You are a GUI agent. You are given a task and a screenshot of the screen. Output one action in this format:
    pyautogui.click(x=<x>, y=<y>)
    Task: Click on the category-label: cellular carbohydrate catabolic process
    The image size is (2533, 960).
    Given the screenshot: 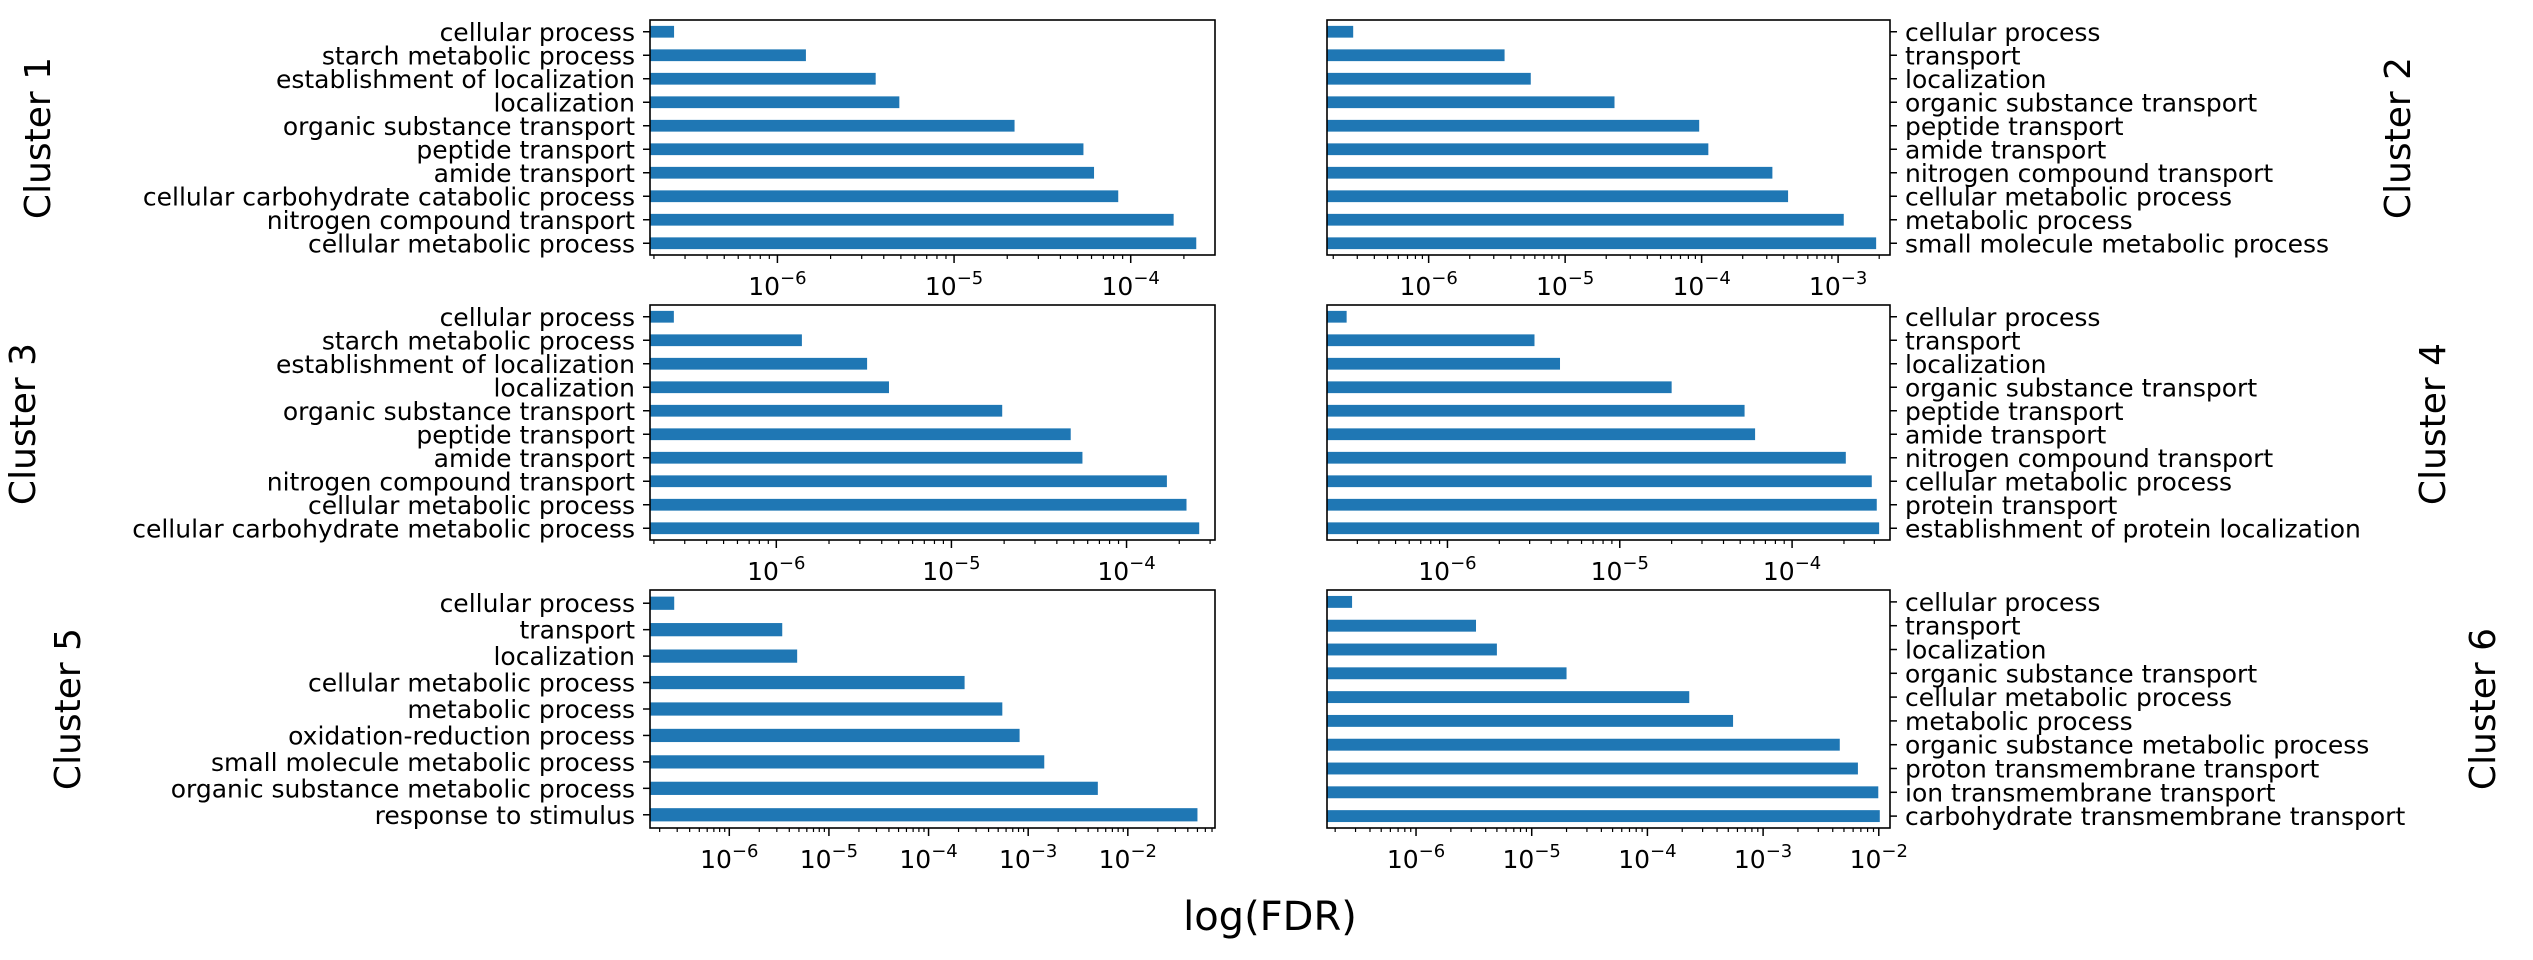 What is the action you would take?
    pyautogui.click(x=389, y=196)
    